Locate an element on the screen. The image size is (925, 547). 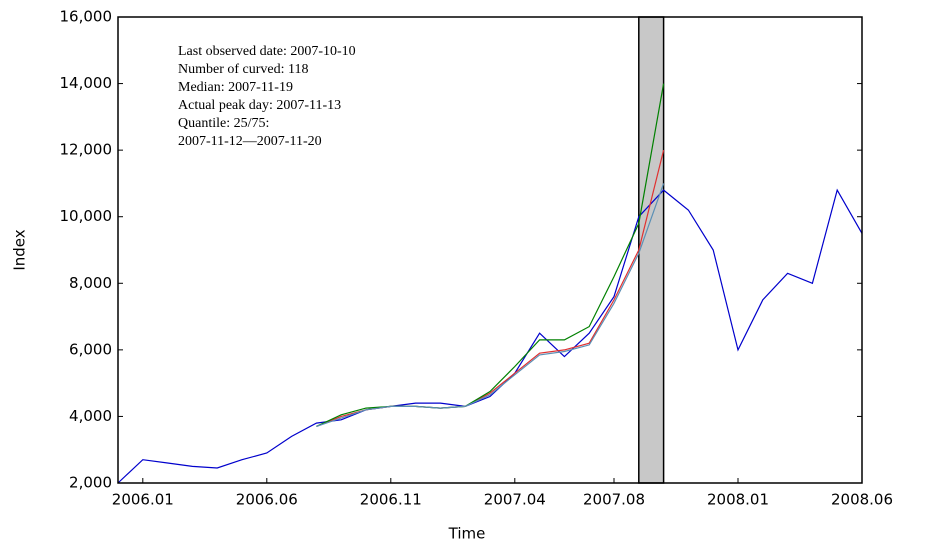
shaded-region is located at coordinates (651, 250).